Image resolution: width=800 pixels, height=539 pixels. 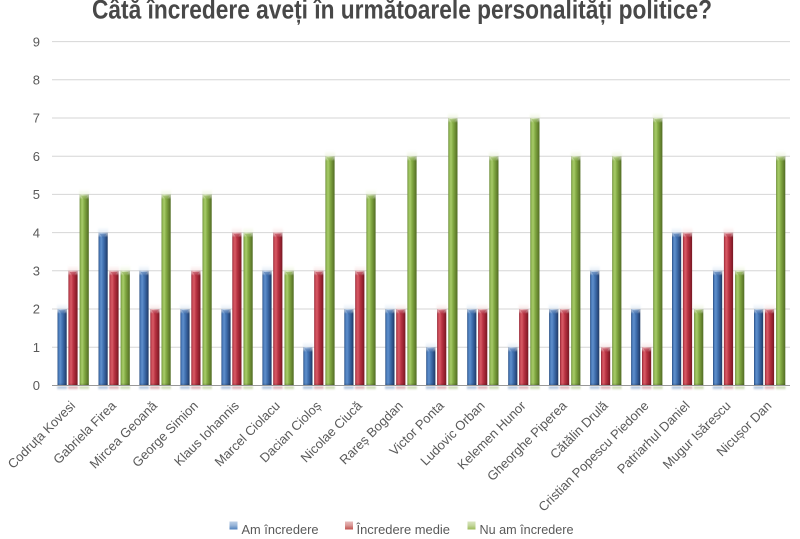 What do you see at coordinates (36, 41) in the screenshot?
I see `svg-text: 9` at bounding box center [36, 41].